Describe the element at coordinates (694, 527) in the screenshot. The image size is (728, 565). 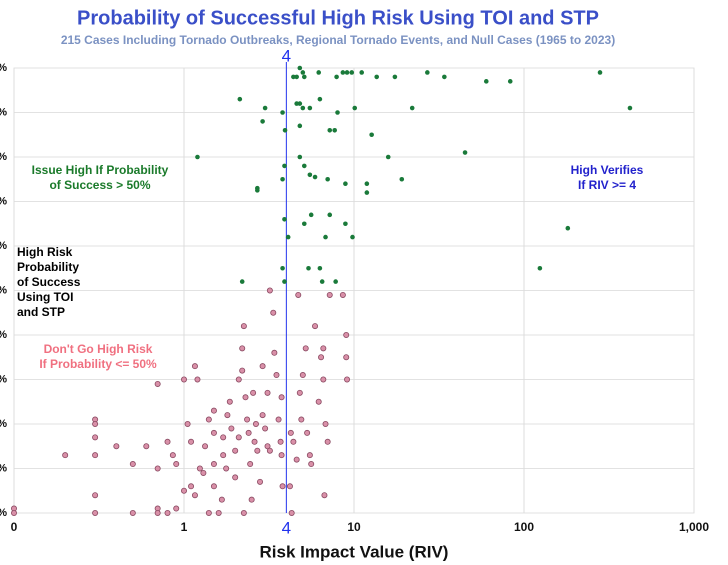
I see `x-tick-label: 1,000` at that location.